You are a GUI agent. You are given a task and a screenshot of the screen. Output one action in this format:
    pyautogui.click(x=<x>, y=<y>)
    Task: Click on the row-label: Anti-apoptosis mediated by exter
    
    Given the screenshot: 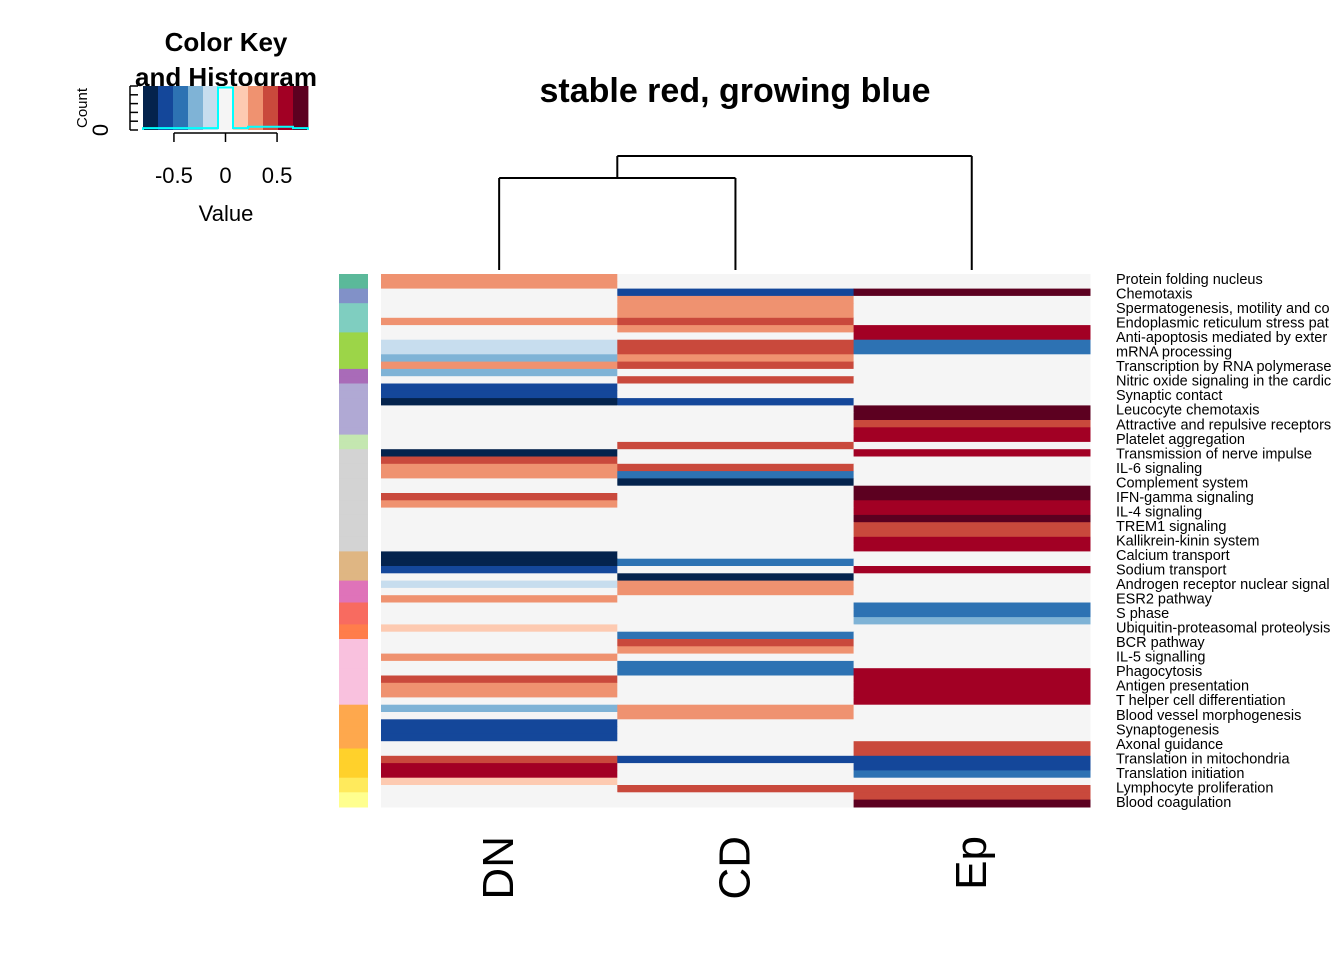 What is the action you would take?
    pyautogui.click(x=1221, y=338)
    